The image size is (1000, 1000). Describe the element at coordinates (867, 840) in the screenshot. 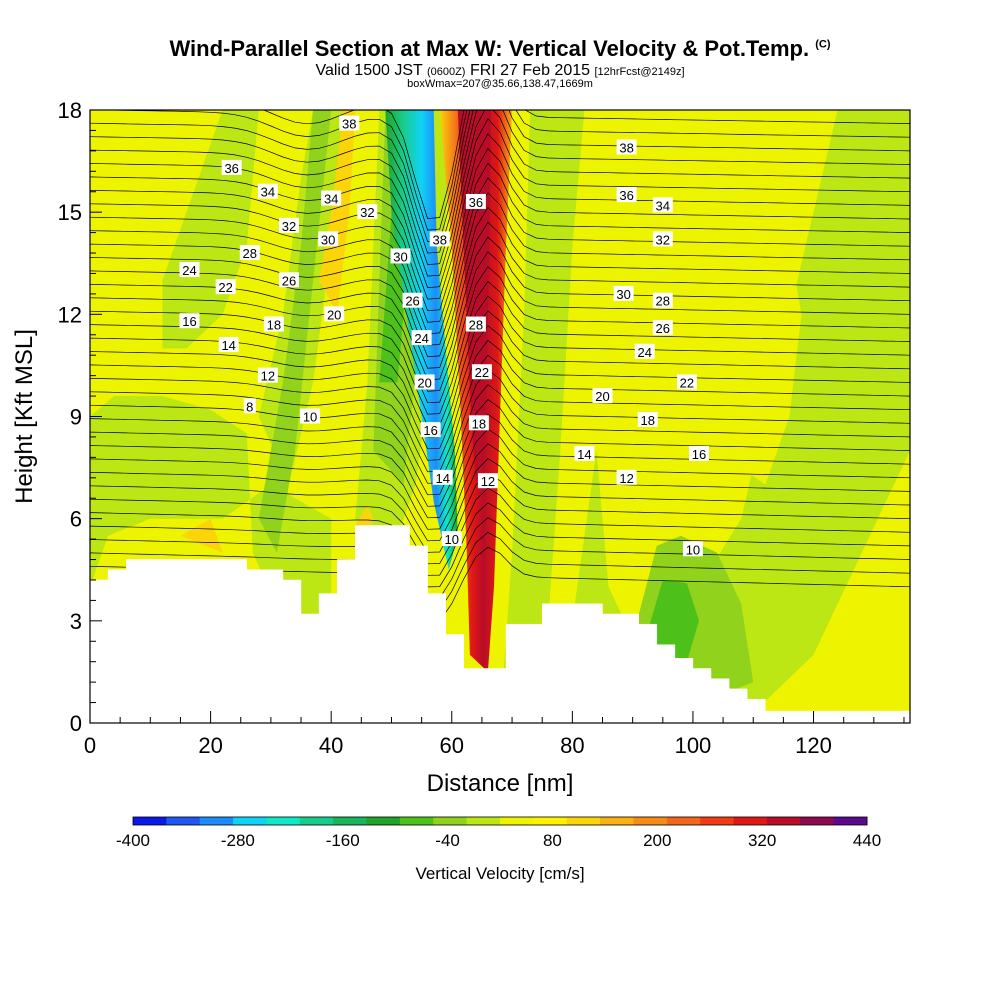

I see `colorbar-tick-label: 440` at that location.